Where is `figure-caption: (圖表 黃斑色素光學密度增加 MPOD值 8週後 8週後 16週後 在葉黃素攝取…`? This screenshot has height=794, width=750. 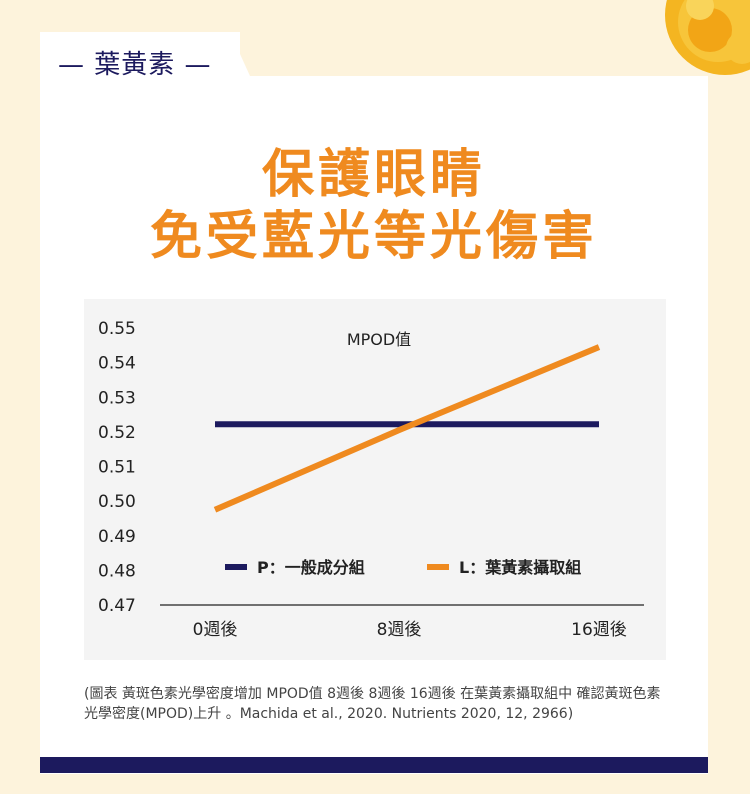 figure-caption: (圖表 黃斑色素光學密度增加 MPOD值 8週後 8週後 16週後 在葉黃素攝取… is located at coordinates (372, 704).